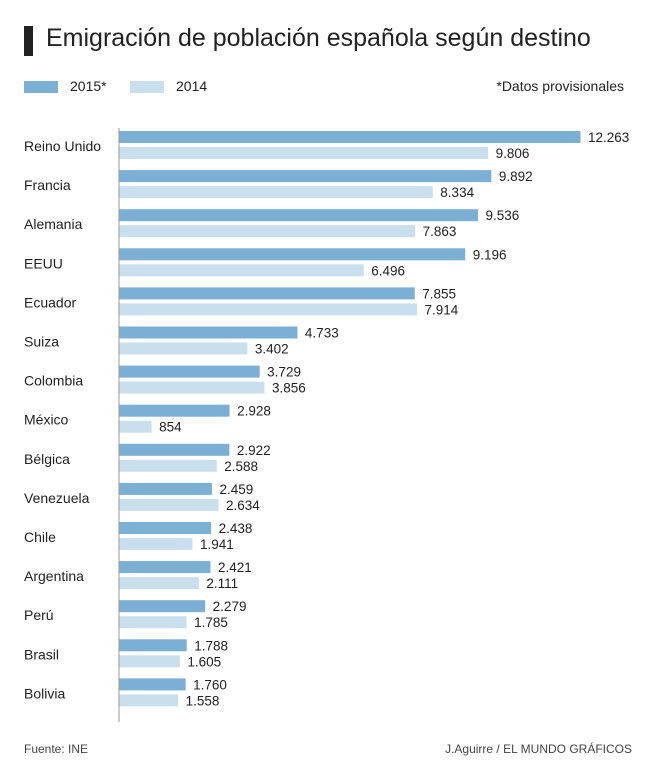 The height and width of the screenshot is (769, 660). What do you see at coordinates (47, 185) in the screenshot?
I see `category-label-francia: Francia` at bounding box center [47, 185].